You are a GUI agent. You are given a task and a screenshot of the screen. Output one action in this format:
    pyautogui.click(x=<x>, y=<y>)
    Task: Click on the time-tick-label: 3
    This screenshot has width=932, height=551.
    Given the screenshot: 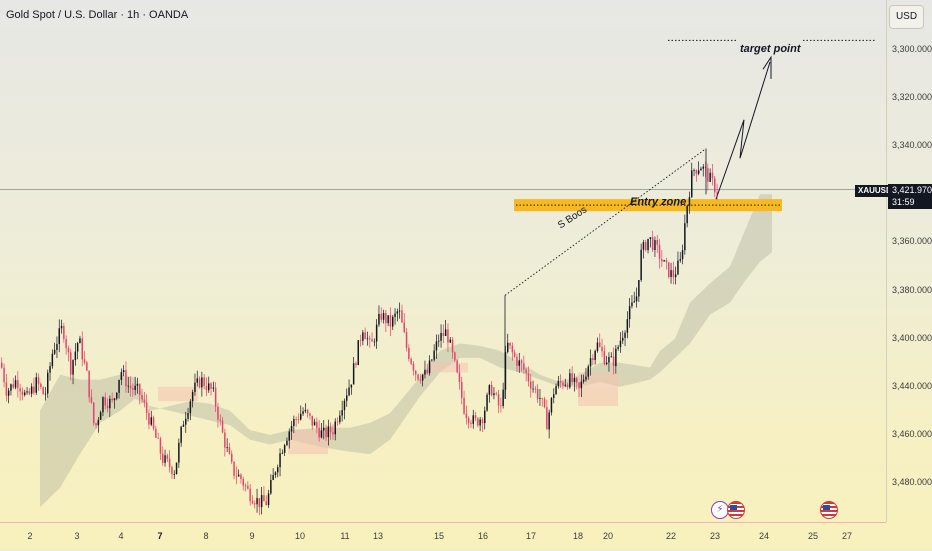 What is the action you would take?
    pyautogui.click(x=77, y=536)
    